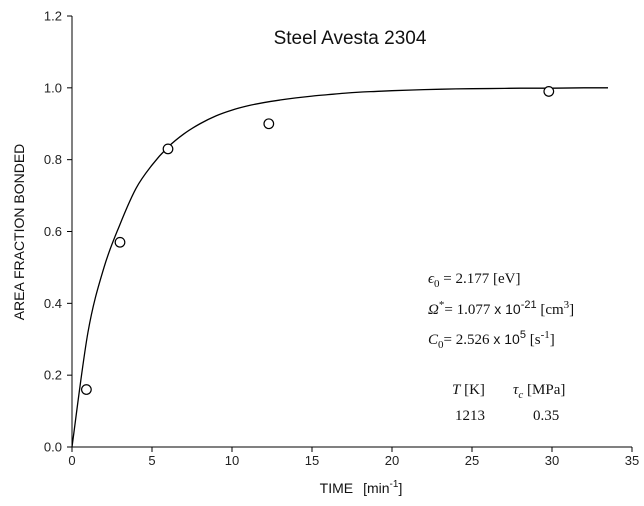  Describe the element at coordinates (480, 279) in the screenshot. I see `eps-value: = 2.177 [eV]` at that location.